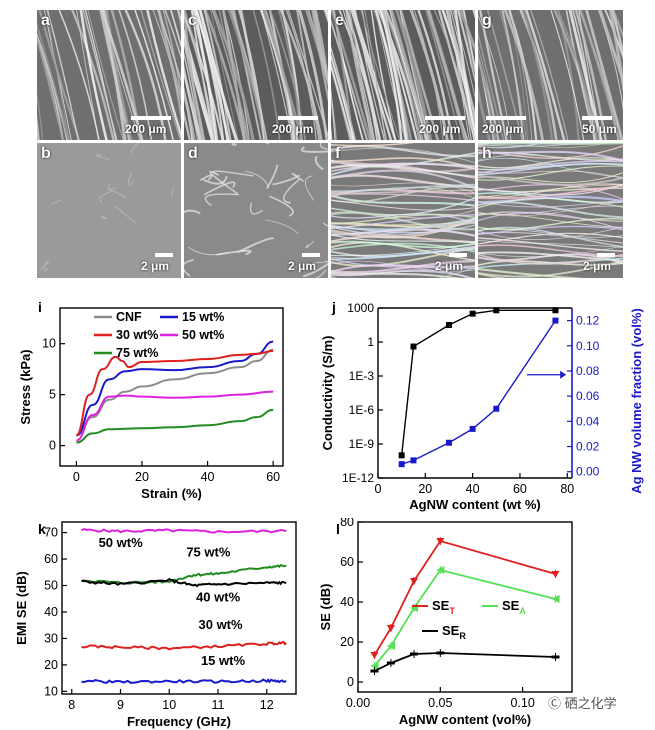 Image resolution: width=655 pixels, height=730 pixels. Describe the element at coordinates (597, 118) in the screenshot. I see `scale-bar-g-right` at that location.